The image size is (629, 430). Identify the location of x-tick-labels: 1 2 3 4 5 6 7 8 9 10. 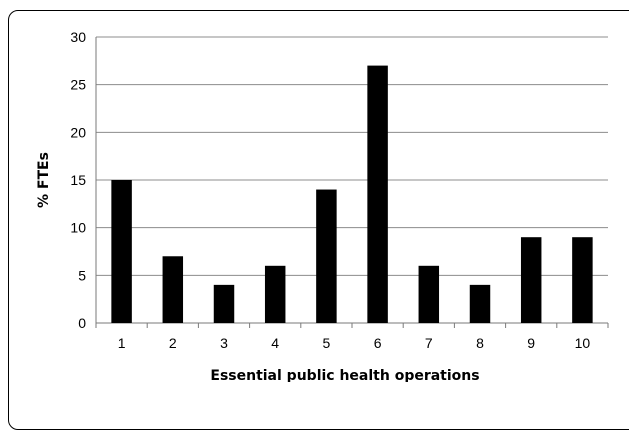
(354, 343).